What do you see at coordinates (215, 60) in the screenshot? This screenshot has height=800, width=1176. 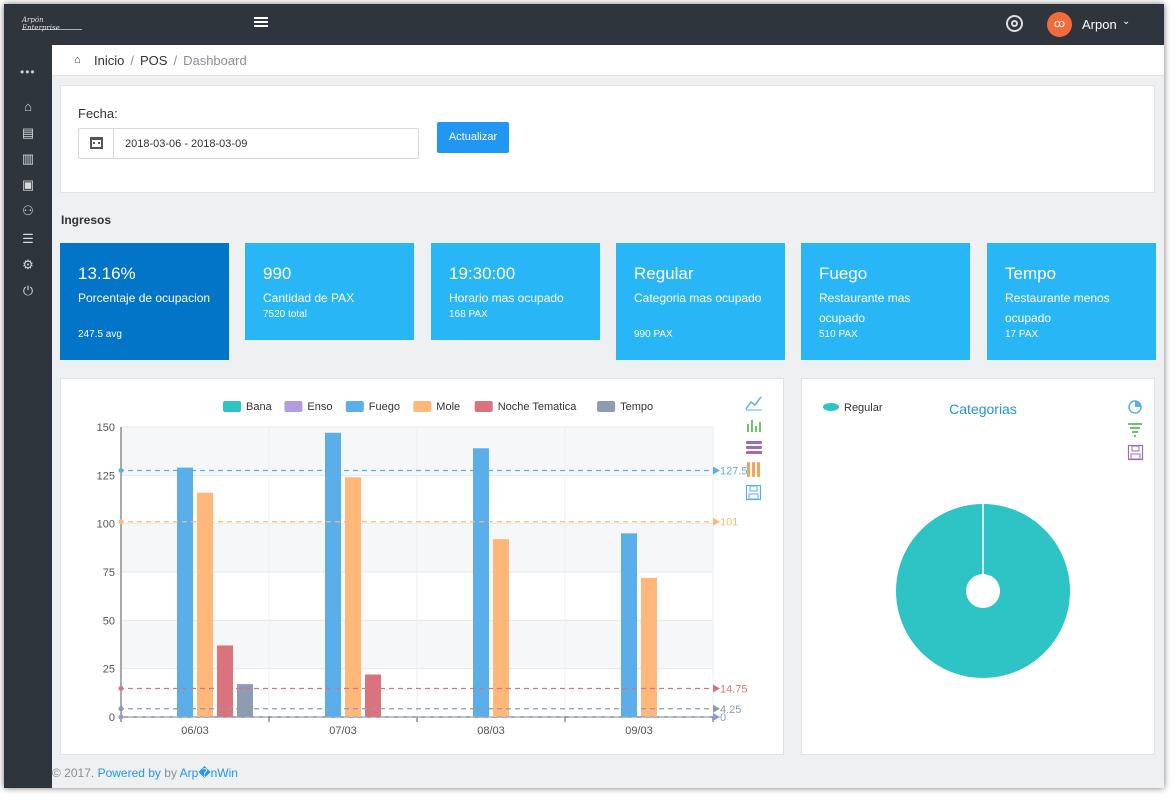 I see `breadcrumb-item-dashboard: Dashboard` at bounding box center [215, 60].